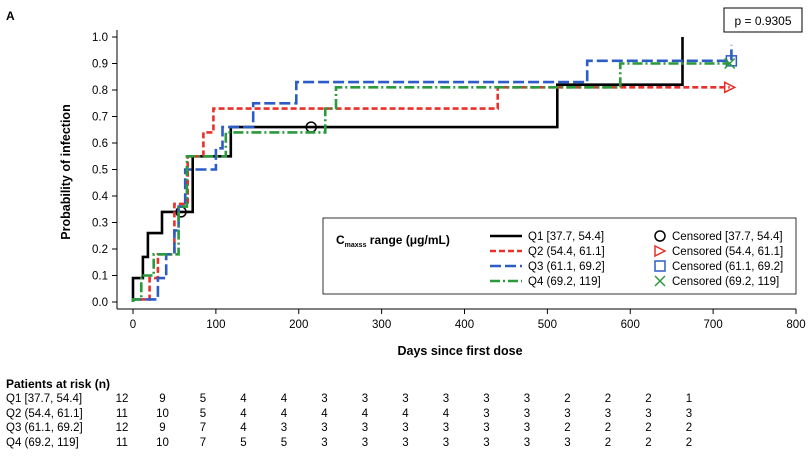 The height and width of the screenshot is (460, 811). Describe the element at coordinates (547, 325) in the screenshot. I see `x-tick-label: 500` at that location.